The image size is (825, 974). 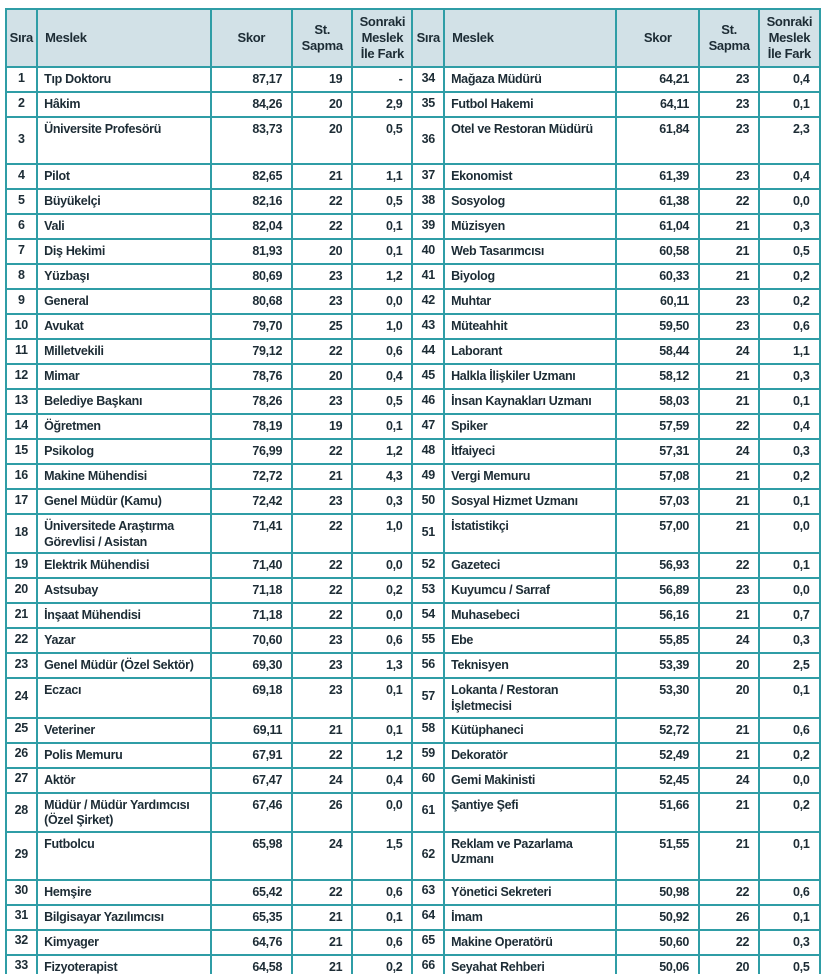 What do you see at coordinates (322, 426) in the screenshot?
I see `stdev-cell: 19` at bounding box center [322, 426].